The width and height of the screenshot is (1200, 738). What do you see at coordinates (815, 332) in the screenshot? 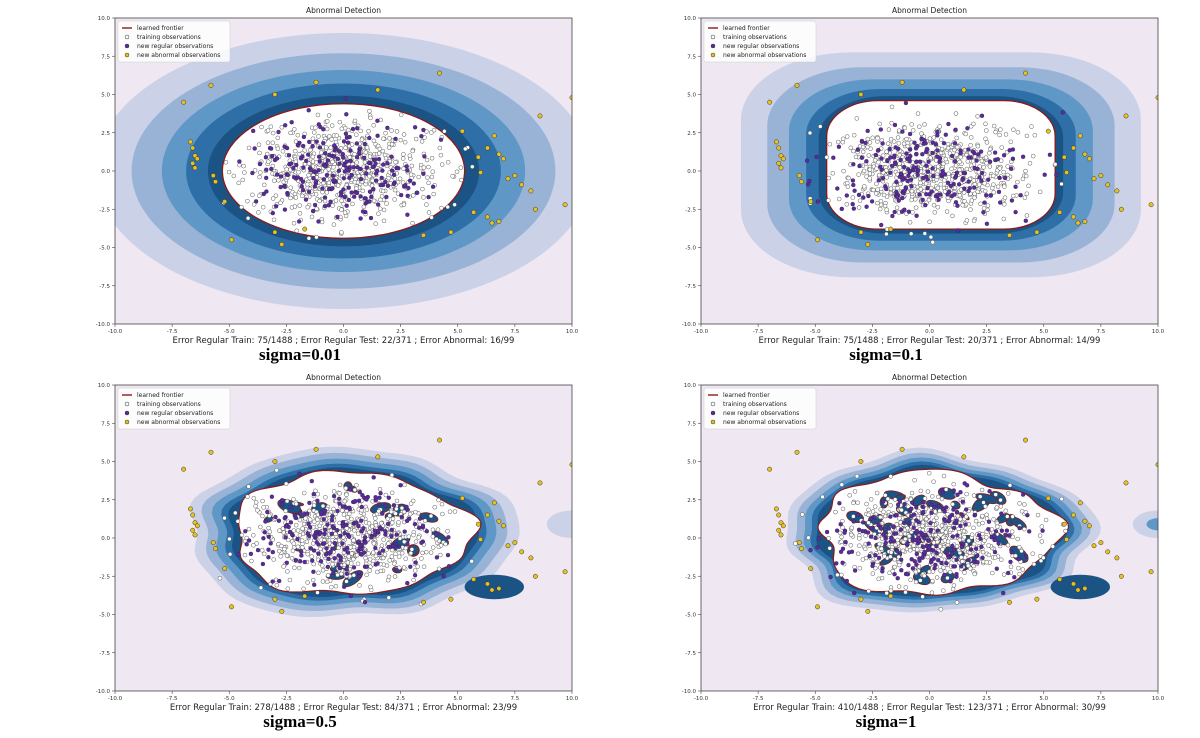
I see `x-tick-label: -5.0` at bounding box center [815, 332].